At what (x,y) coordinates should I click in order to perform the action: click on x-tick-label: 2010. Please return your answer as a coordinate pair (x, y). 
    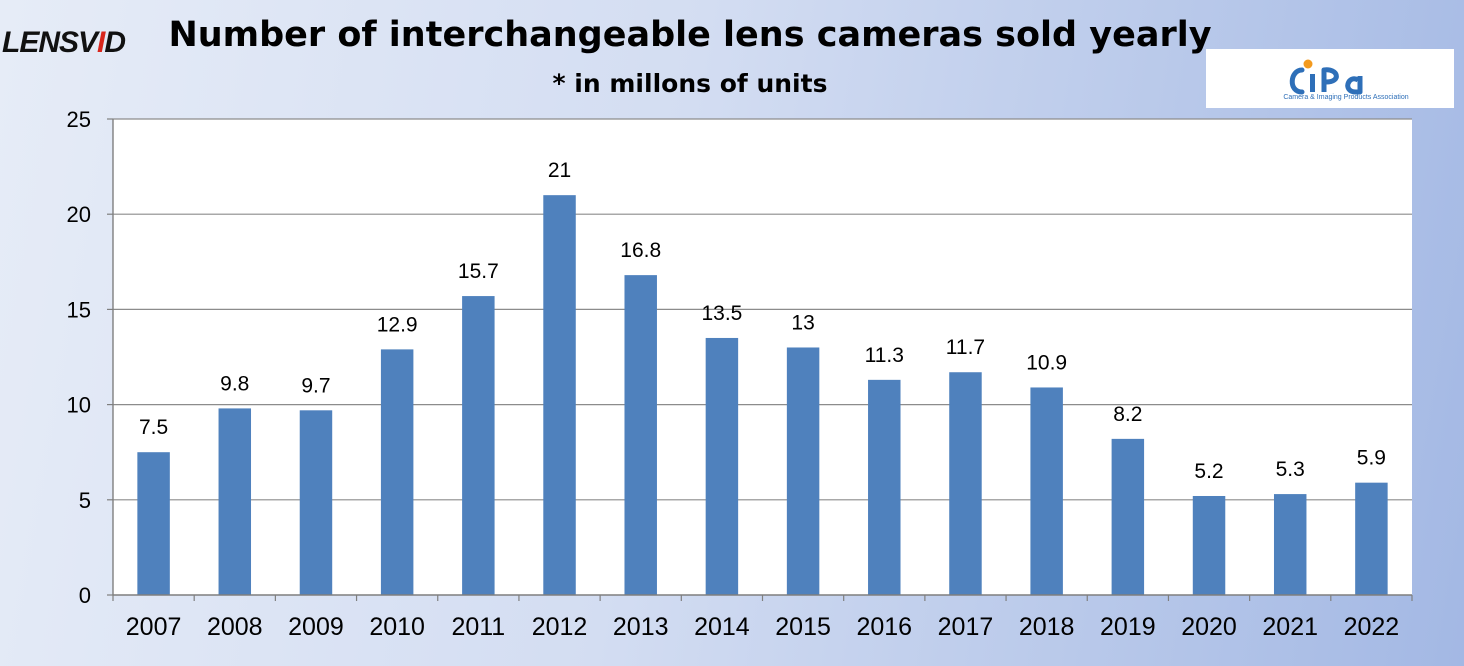
    Looking at the image, I should click on (397, 627).